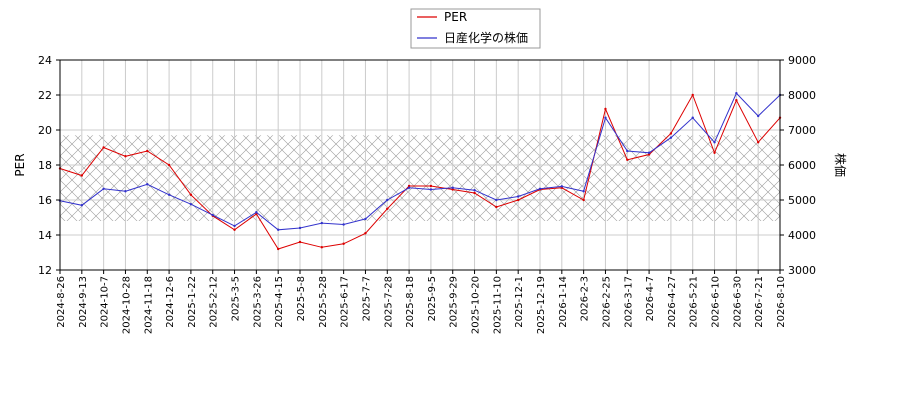  Describe the element at coordinates (497, 305) in the screenshot. I see `x-tick-label: 2025-11-10` at that location.